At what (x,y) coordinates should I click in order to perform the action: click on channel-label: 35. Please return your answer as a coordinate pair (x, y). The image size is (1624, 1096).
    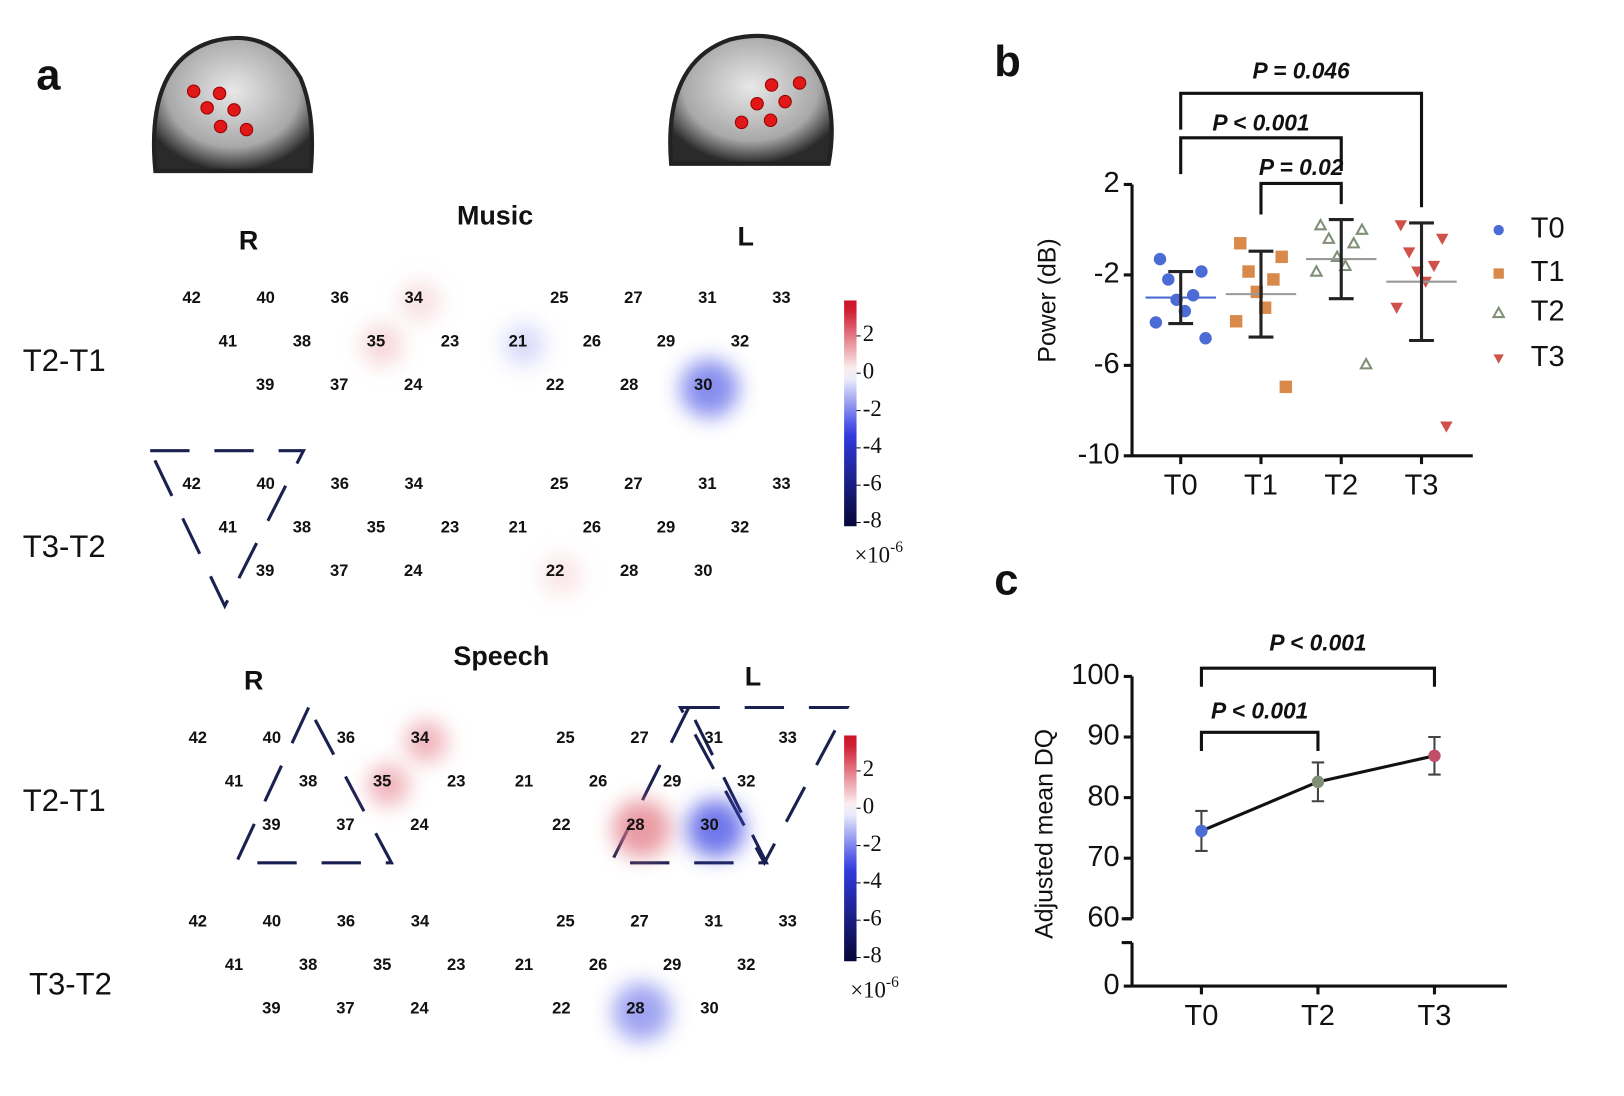
    Looking at the image, I should click on (382, 964).